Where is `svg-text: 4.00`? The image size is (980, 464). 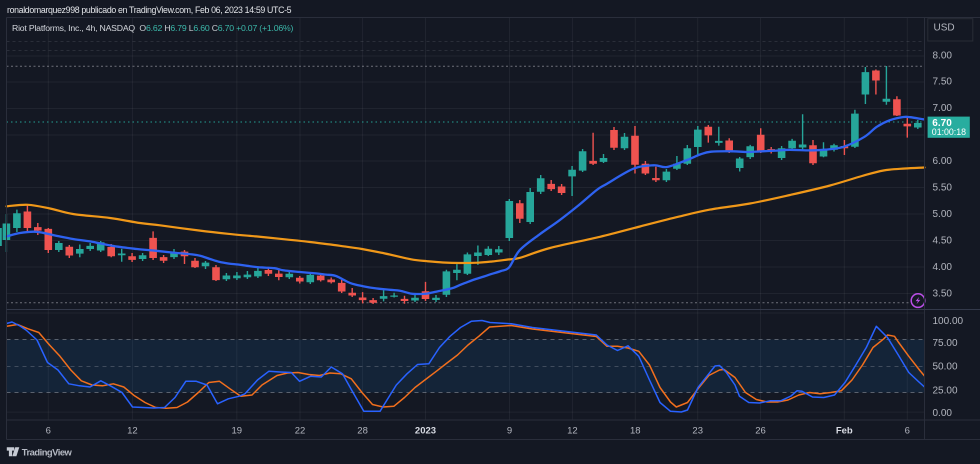 svg-text: 4.00 is located at coordinates (943, 267).